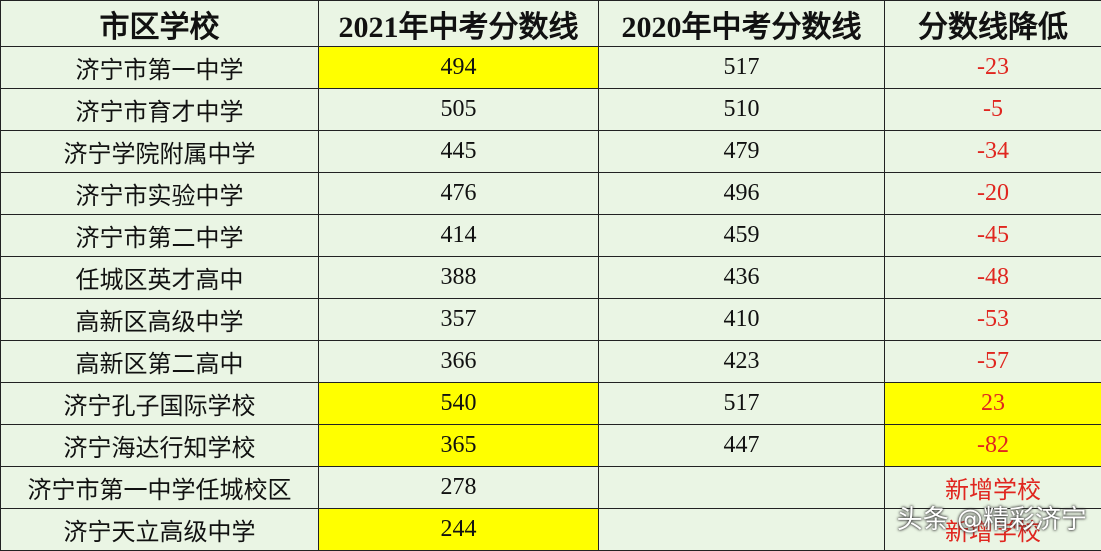 The image size is (1101, 551). I want to click on table-cell: 423, so click(742, 362).